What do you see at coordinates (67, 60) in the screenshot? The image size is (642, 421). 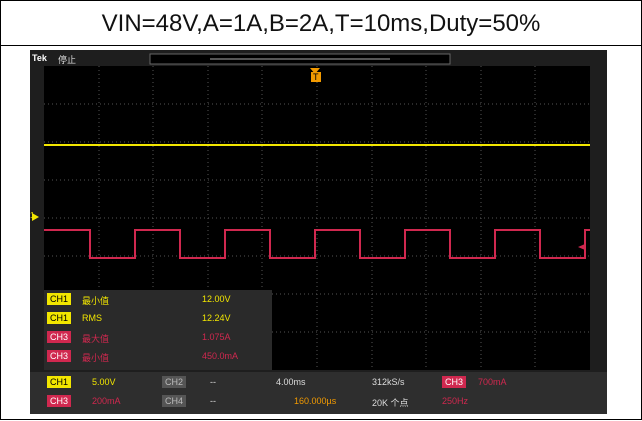 I see `status: 停止` at bounding box center [67, 60].